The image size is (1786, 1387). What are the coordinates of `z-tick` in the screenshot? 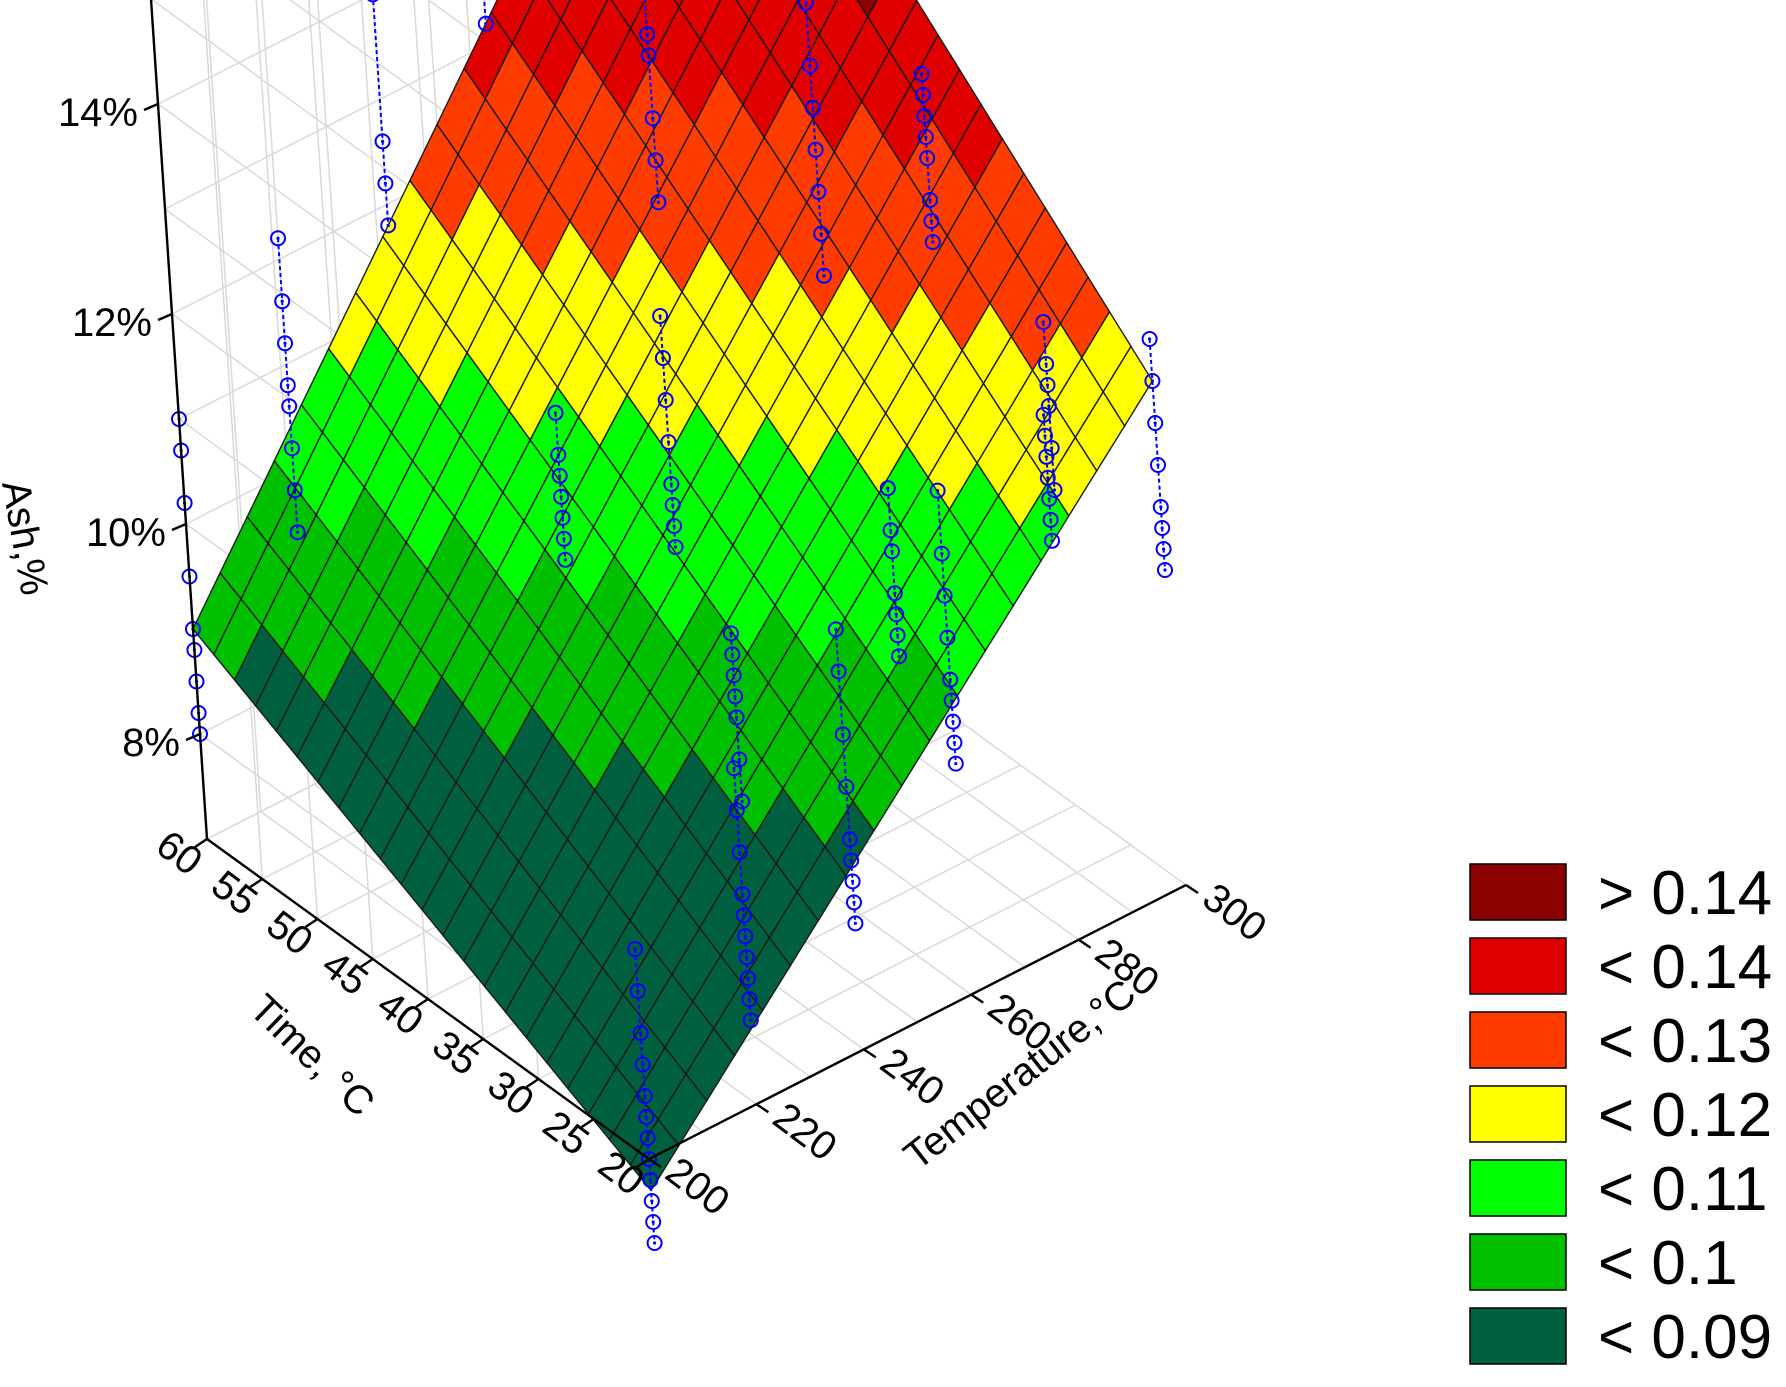 It's located at (165, 317).